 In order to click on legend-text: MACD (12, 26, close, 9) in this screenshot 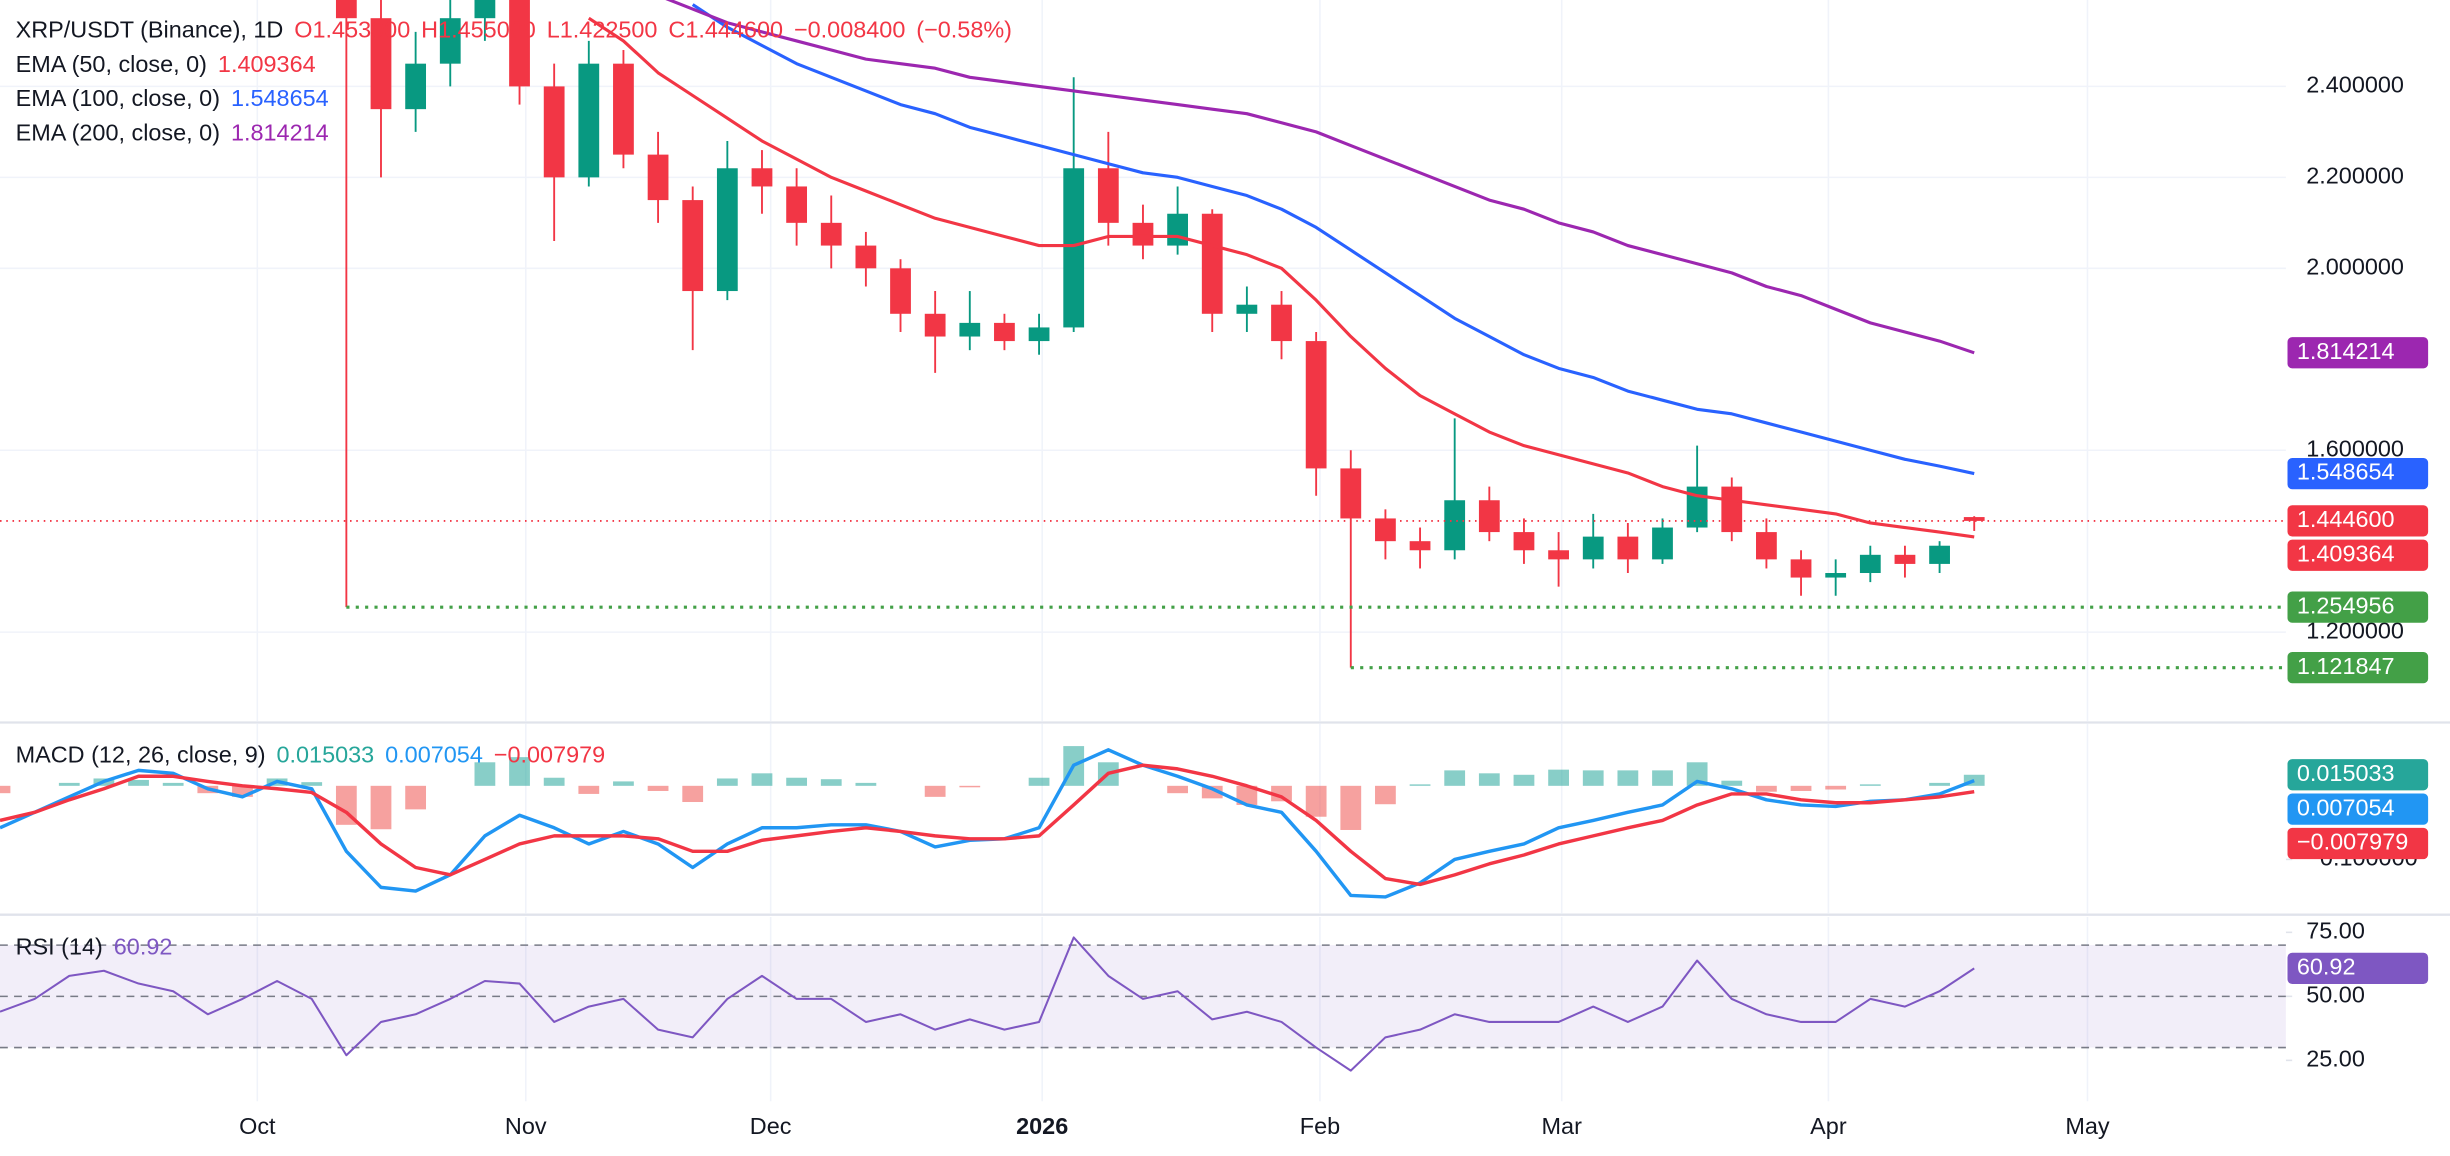, I will do `click(141, 754)`.